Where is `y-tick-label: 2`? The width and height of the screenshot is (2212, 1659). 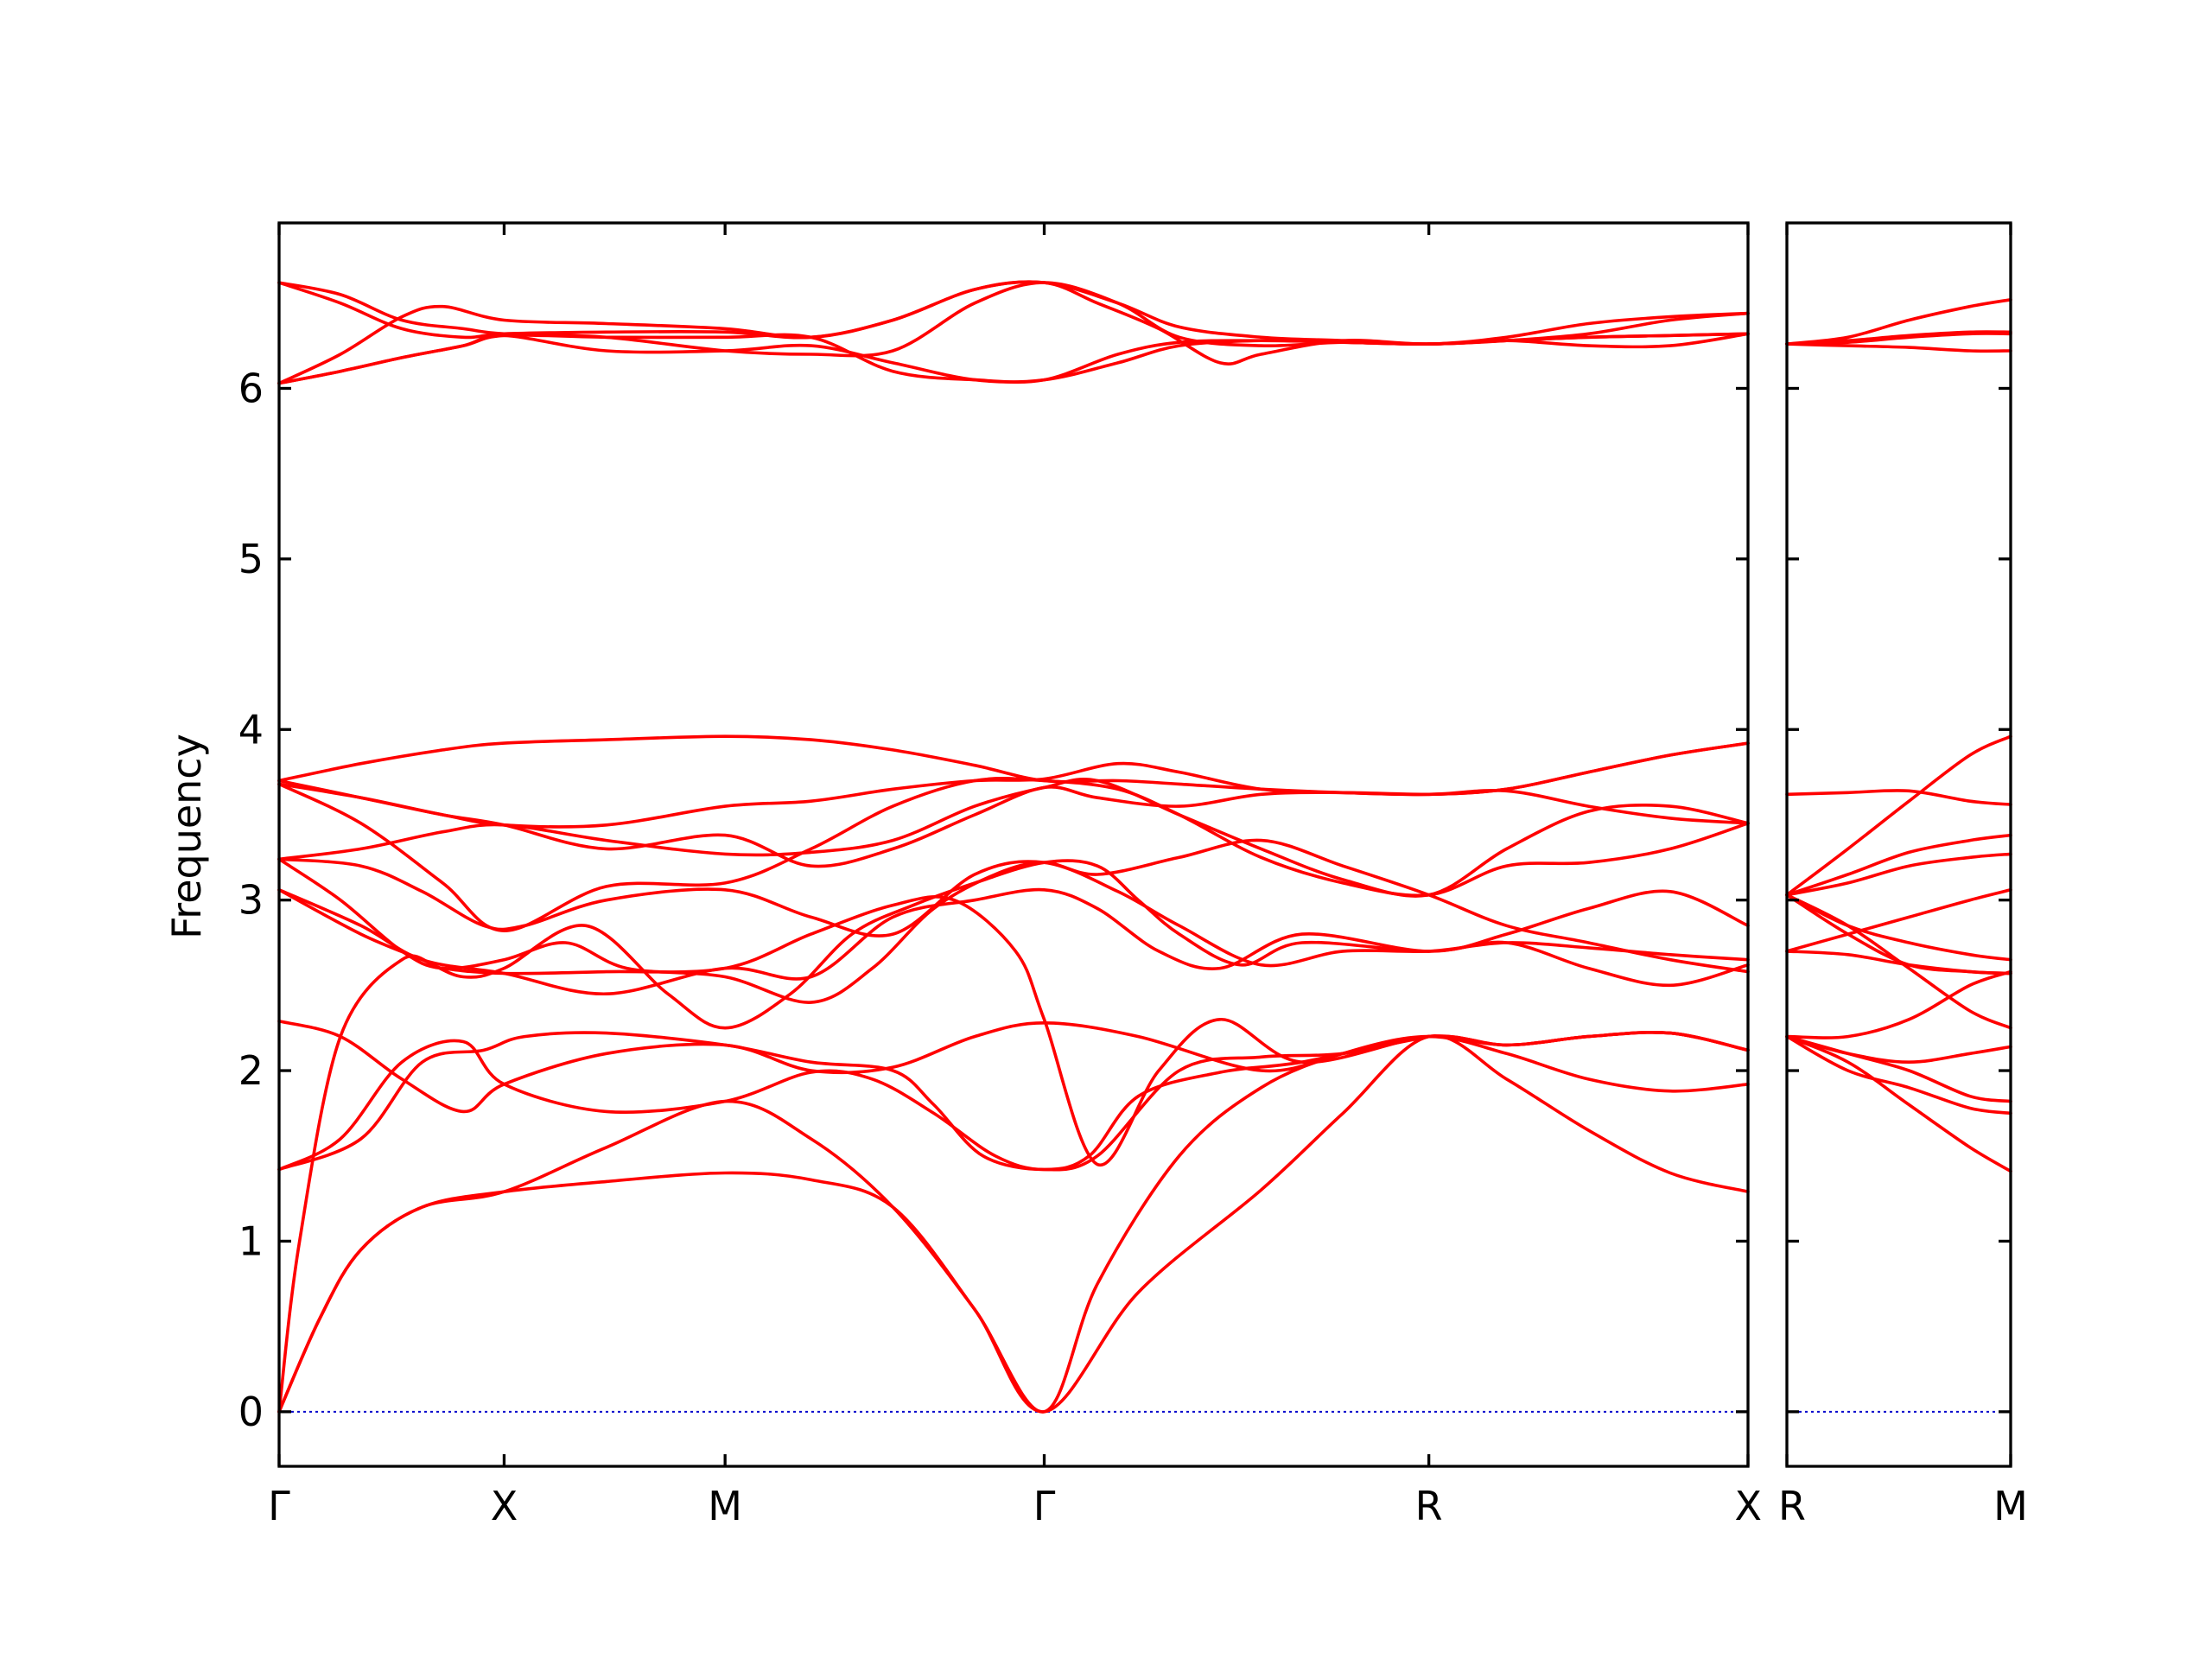
y-tick-label: 2 is located at coordinates (251, 1070).